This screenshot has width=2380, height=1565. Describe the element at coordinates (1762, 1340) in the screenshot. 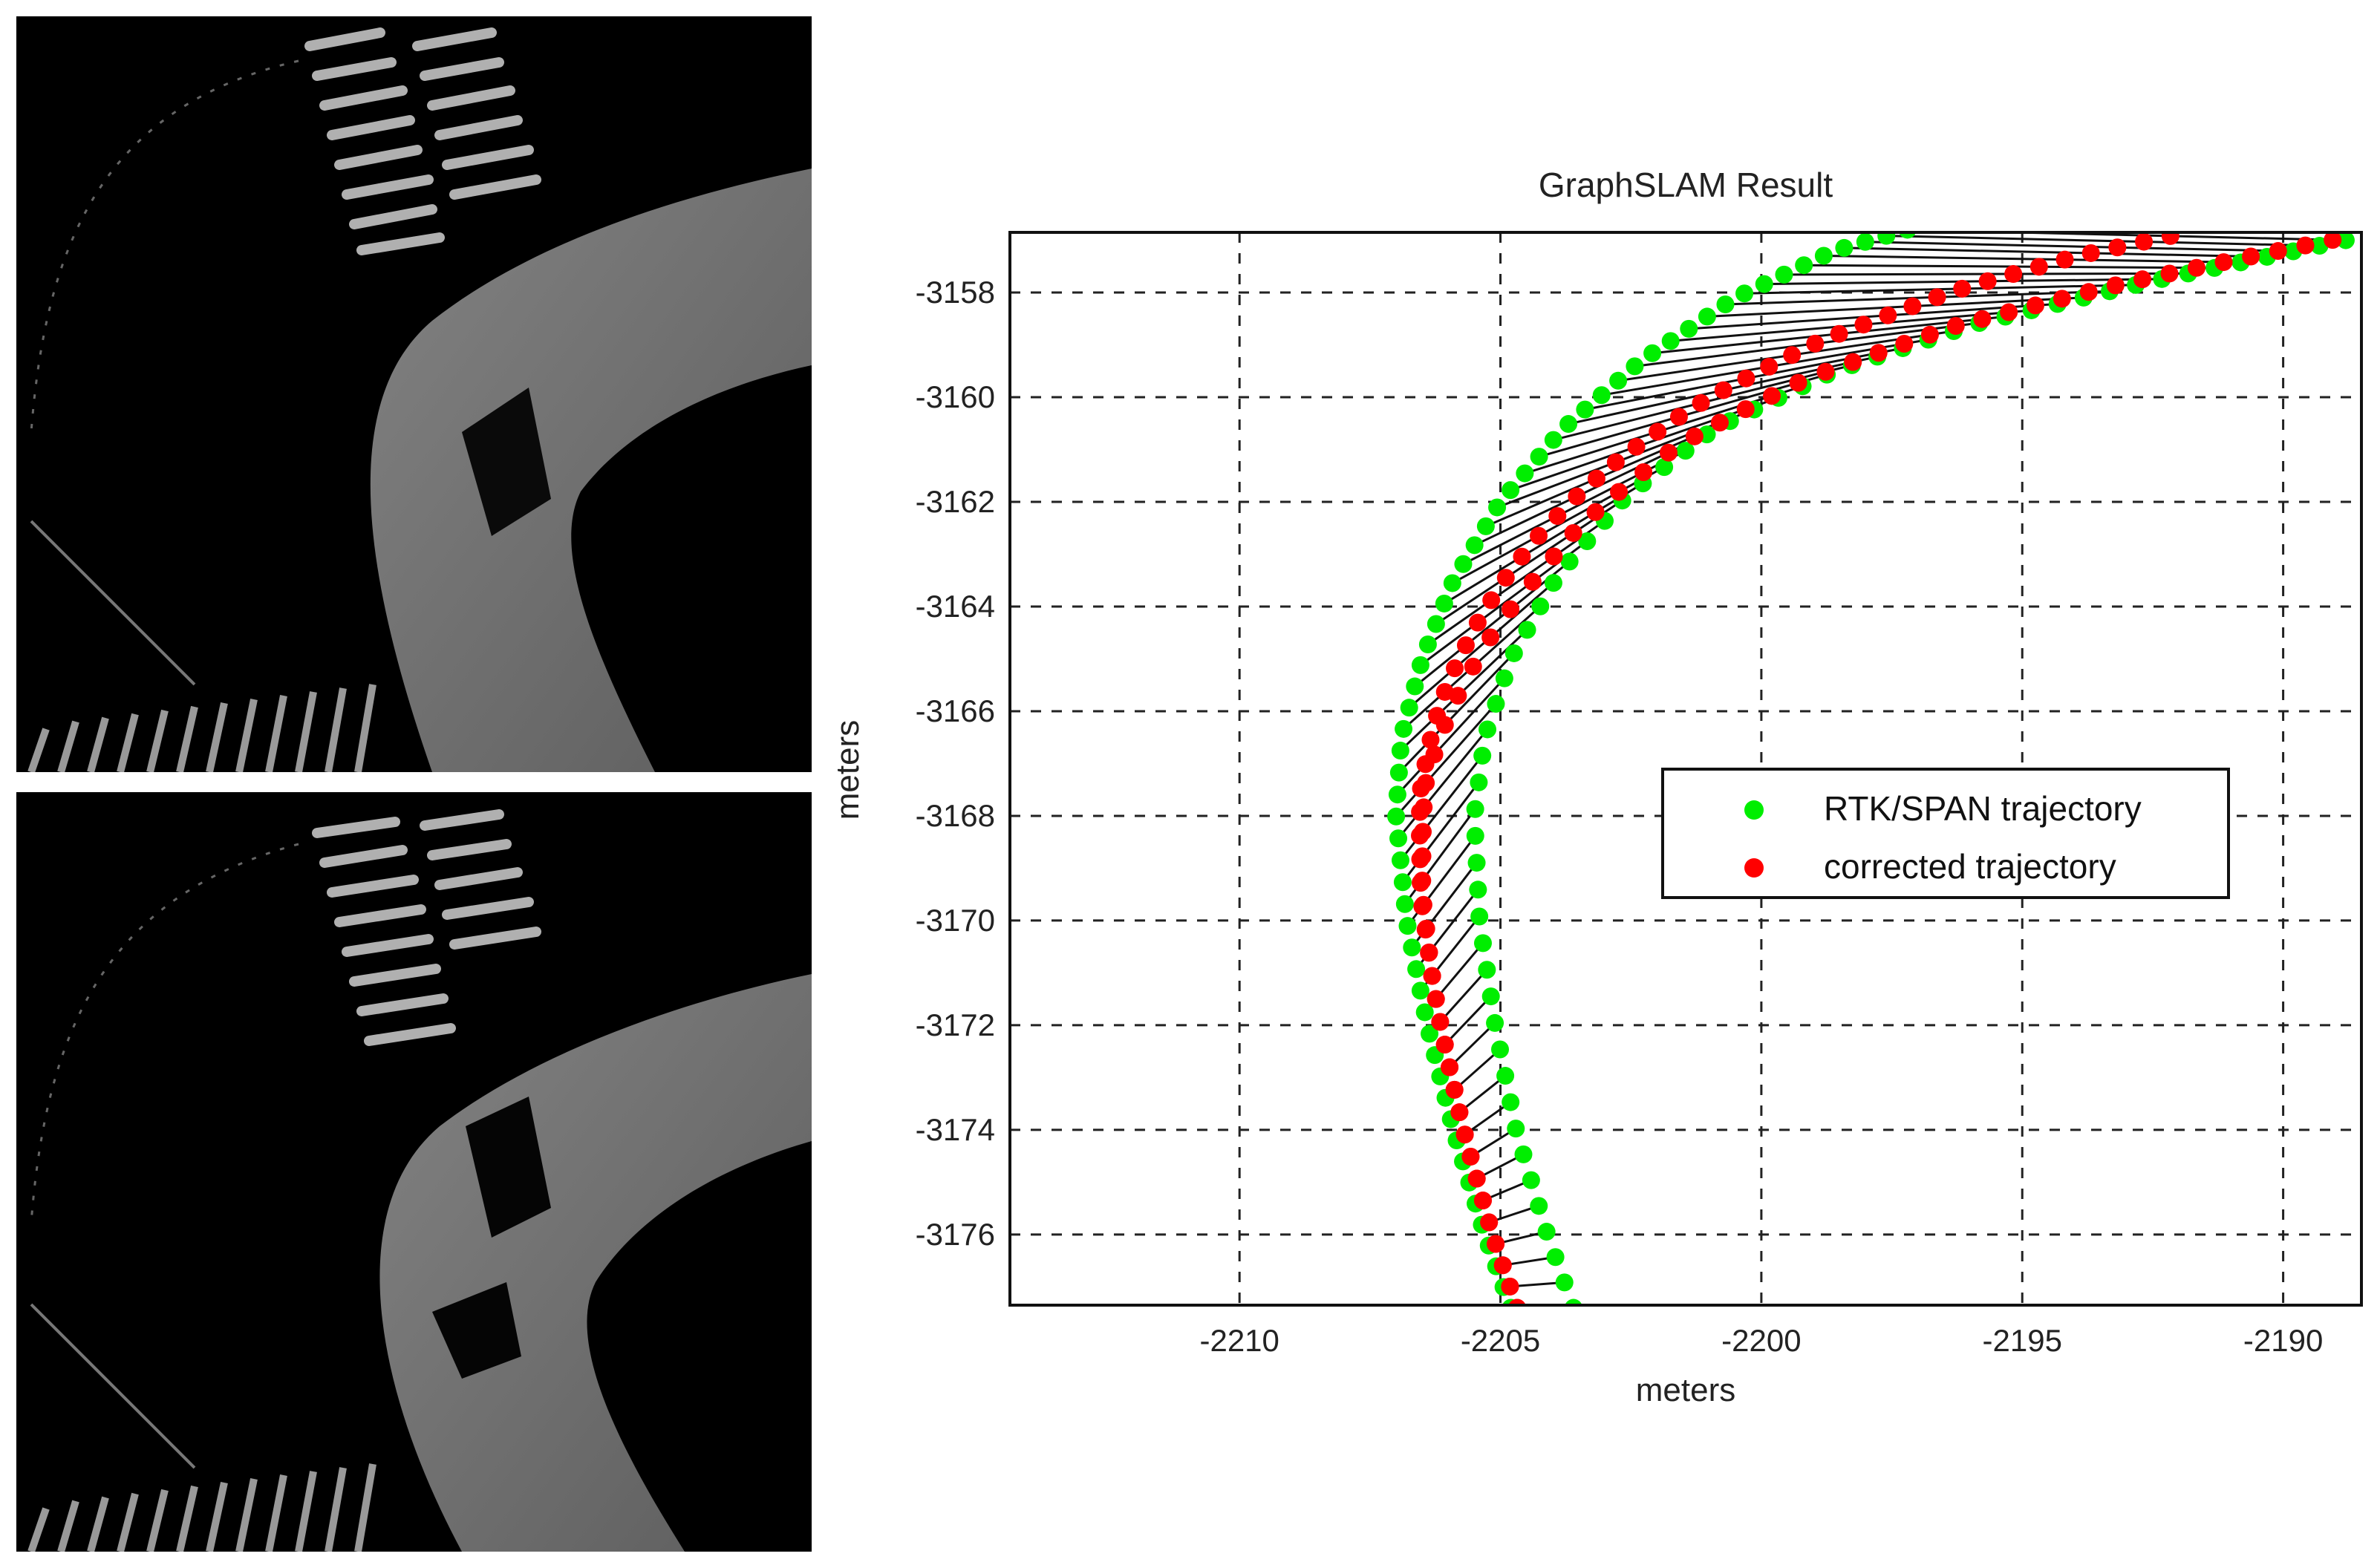

I see `x-tick-label: -2200` at that location.